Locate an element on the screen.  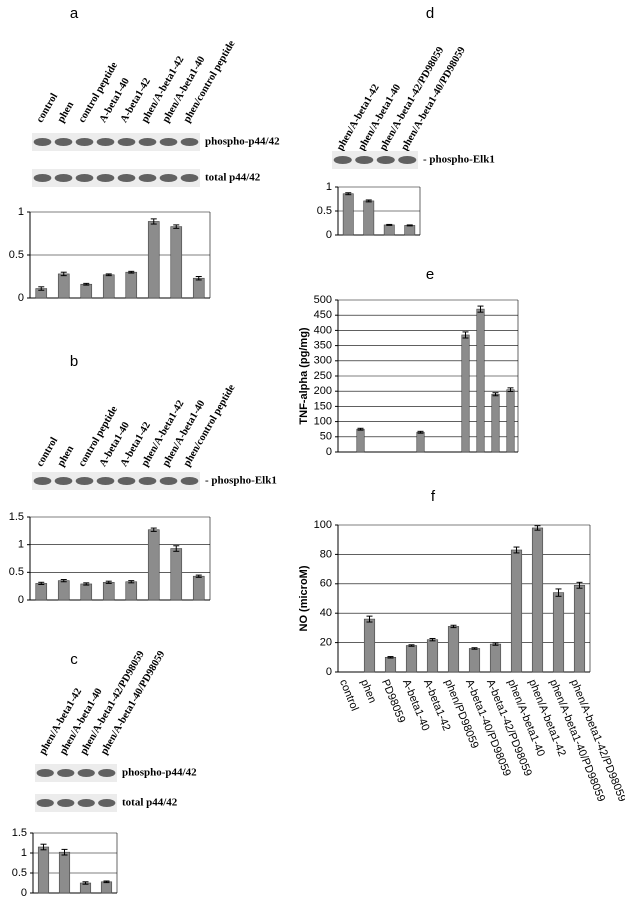
y-tick-label: 60 is located at coordinates (326, 584).